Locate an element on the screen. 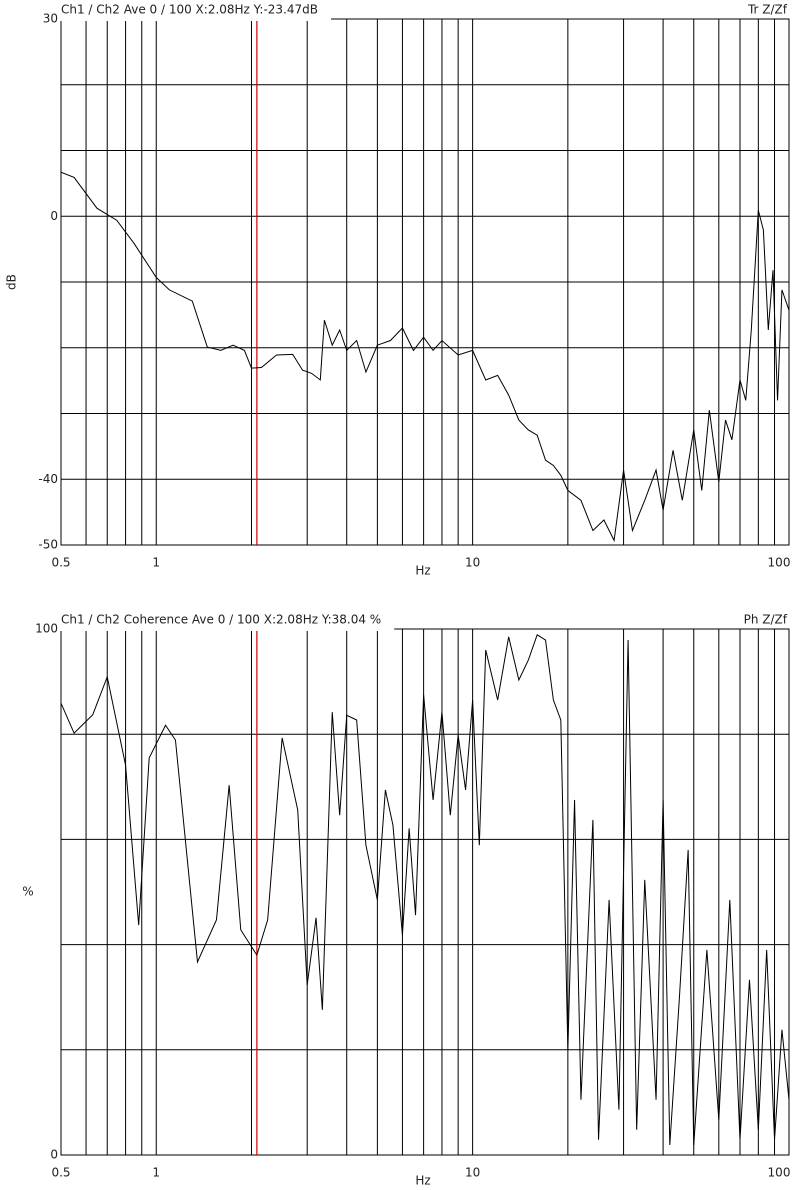 The image size is (805, 1190). y-tick-label: 30 is located at coordinates (50, 19).